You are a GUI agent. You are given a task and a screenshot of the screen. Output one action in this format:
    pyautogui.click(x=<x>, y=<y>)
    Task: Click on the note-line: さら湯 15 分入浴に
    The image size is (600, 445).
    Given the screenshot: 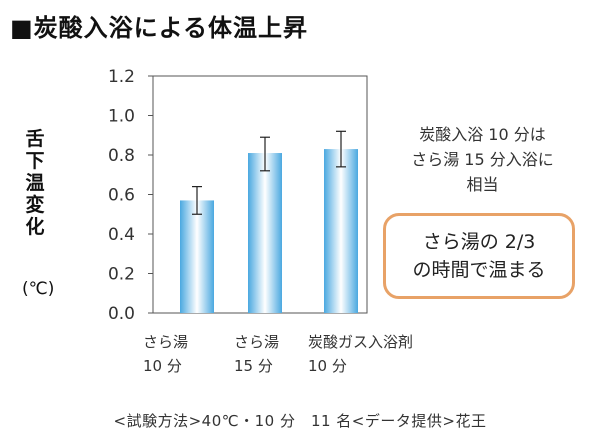 What is the action you would take?
    pyautogui.click(x=482, y=159)
    